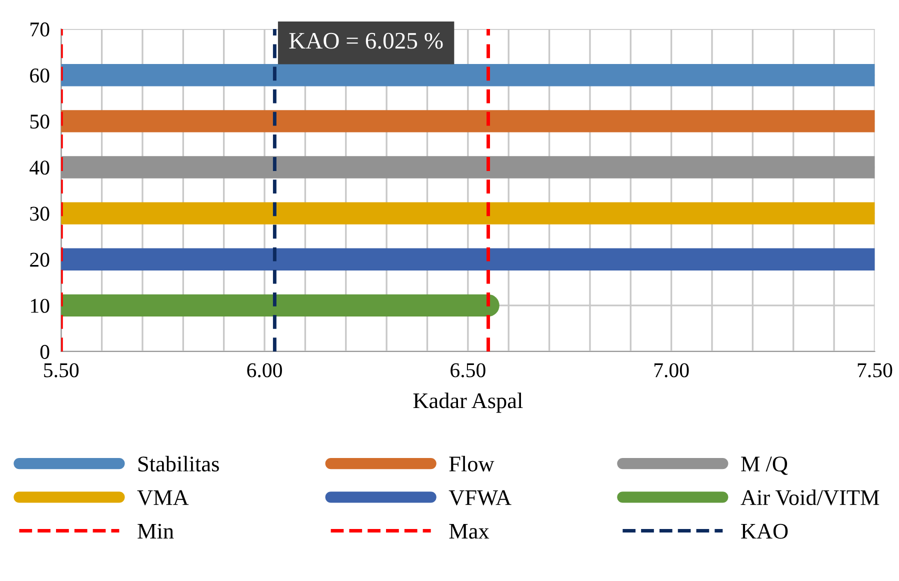 This screenshot has width=899, height=581. Describe the element at coordinates (40, 121) in the screenshot. I see `y-tick-label: 50` at that location.